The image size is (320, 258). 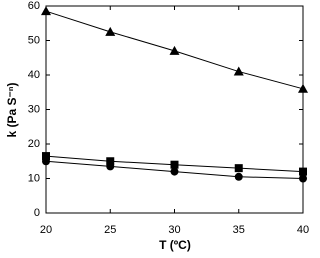 What do you see at coordinates (37, 213) in the screenshot?
I see `y-tick-label: 0` at bounding box center [37, 213].